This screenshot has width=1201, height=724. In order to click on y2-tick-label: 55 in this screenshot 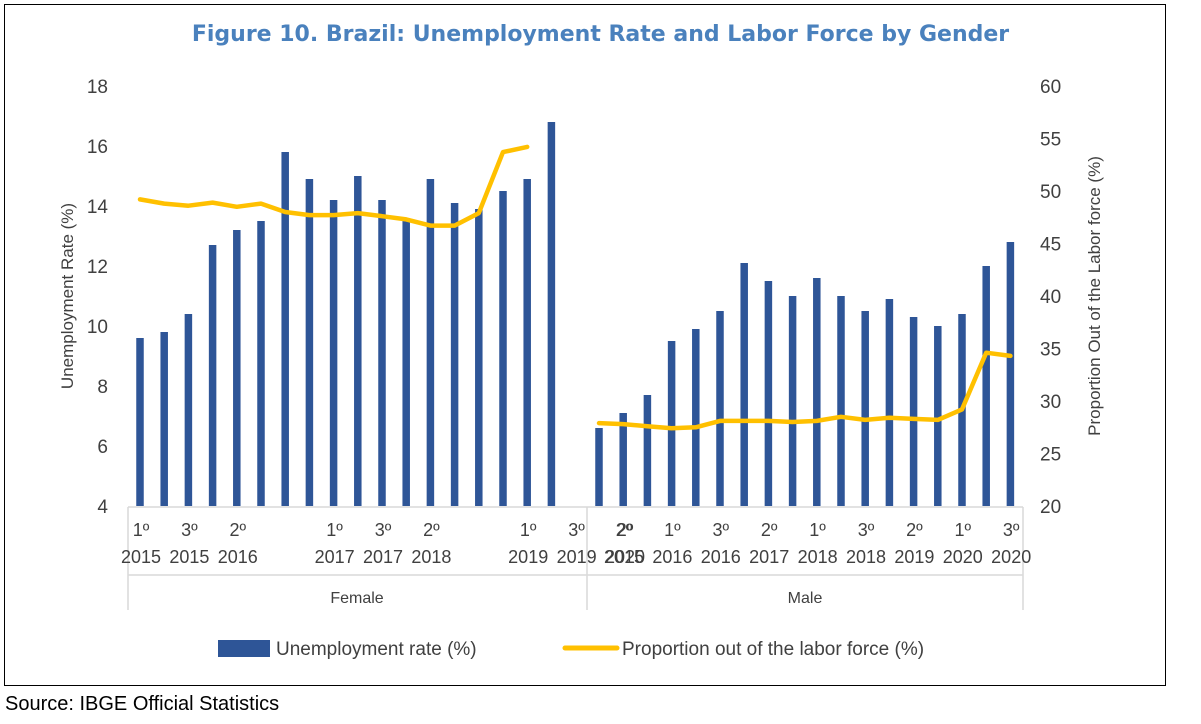, I will do `click(1050, 140)`.